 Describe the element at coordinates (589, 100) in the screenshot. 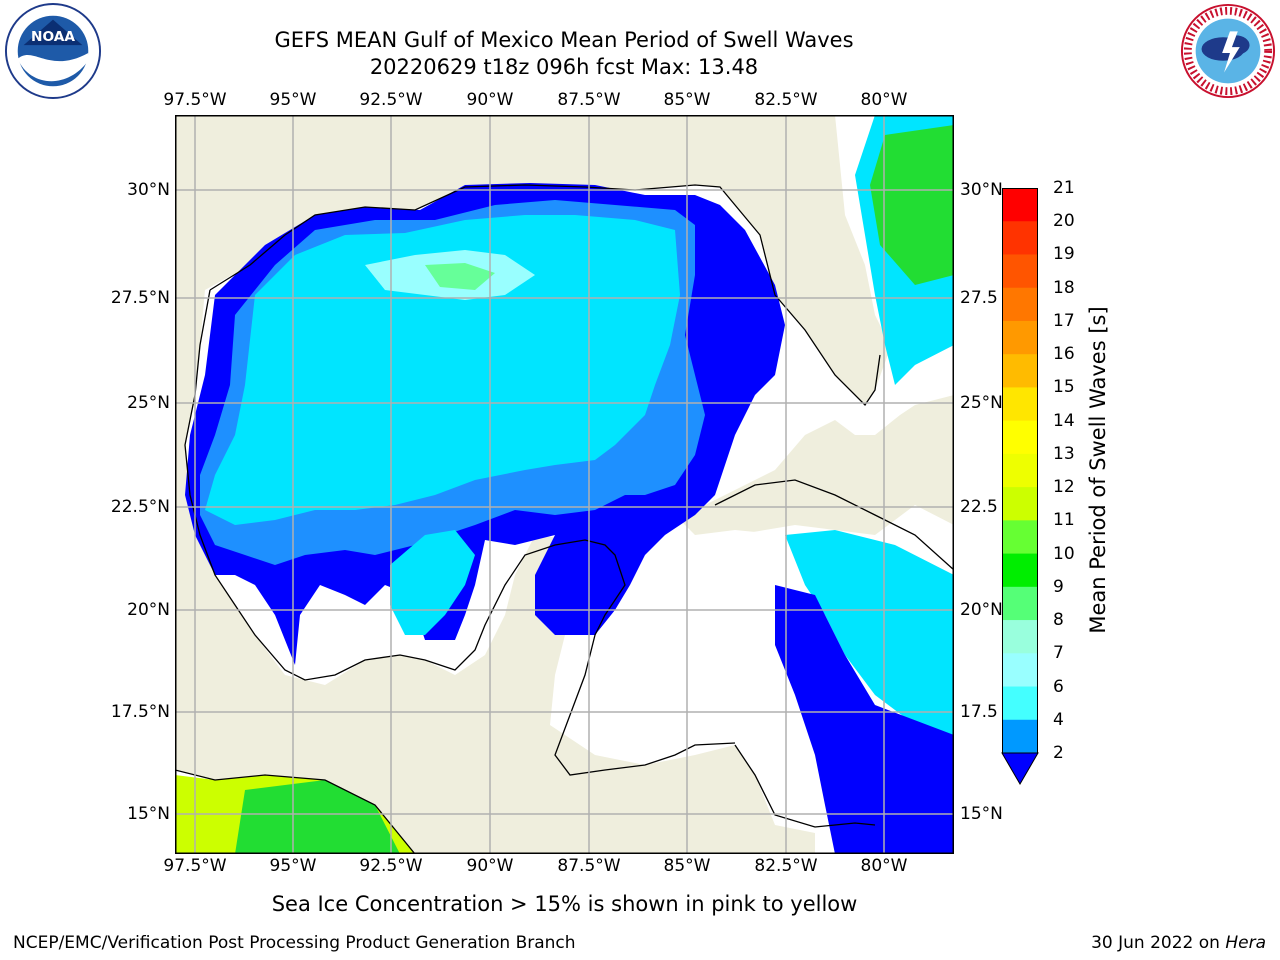

I see `lon-label-top: 87.5°W` at that location.